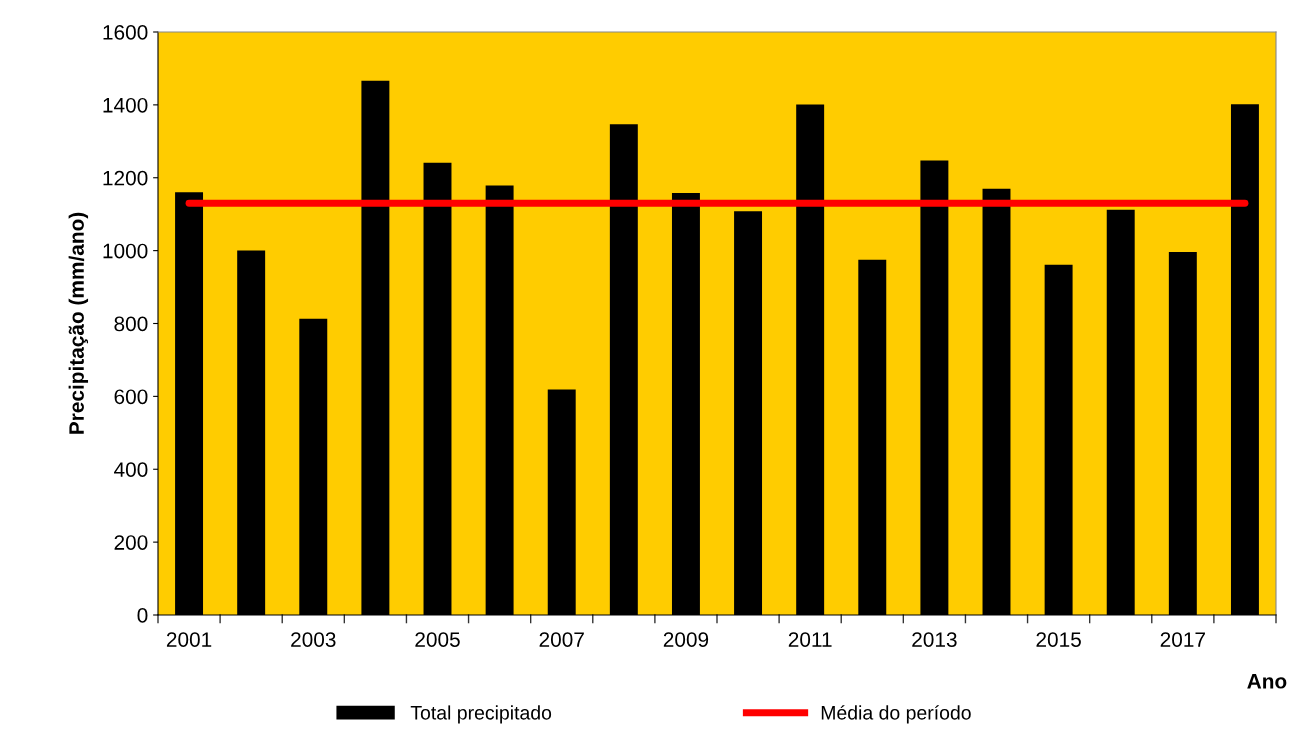  Describe the element at coordinates (142, 615) in the screenshot. I see `y-tick-label: 0` at that location.